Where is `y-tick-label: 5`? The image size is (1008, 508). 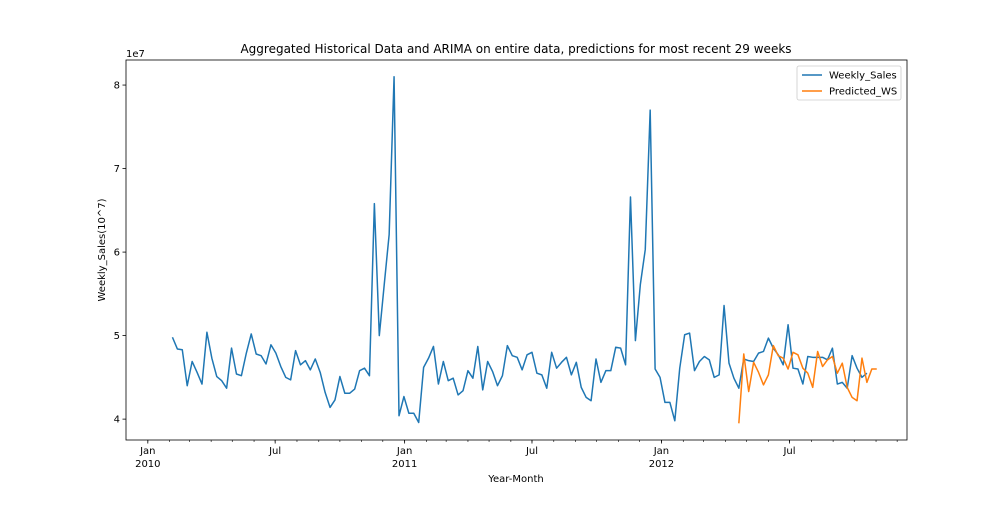
y-tick-label: 5 is located at coordinates (117, 336).